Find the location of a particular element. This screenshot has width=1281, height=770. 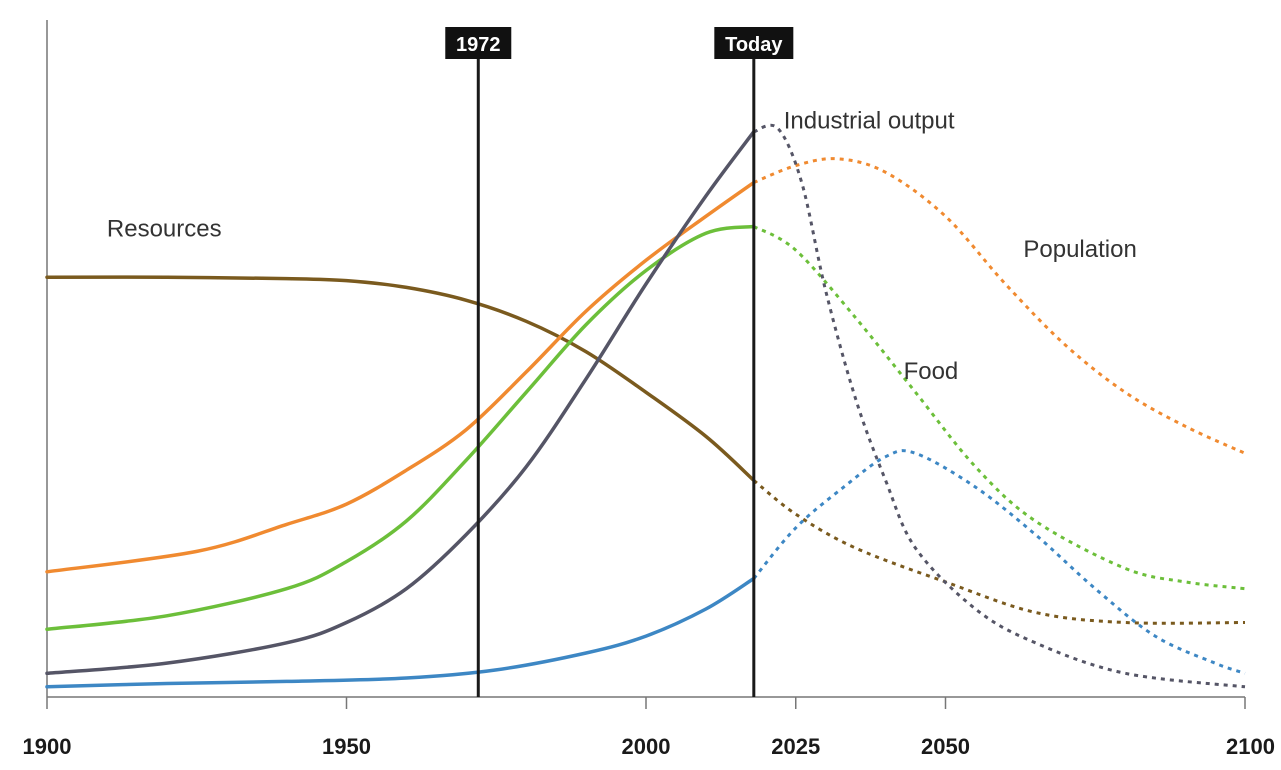

food-label: Food is located at coordinates (931, 371).